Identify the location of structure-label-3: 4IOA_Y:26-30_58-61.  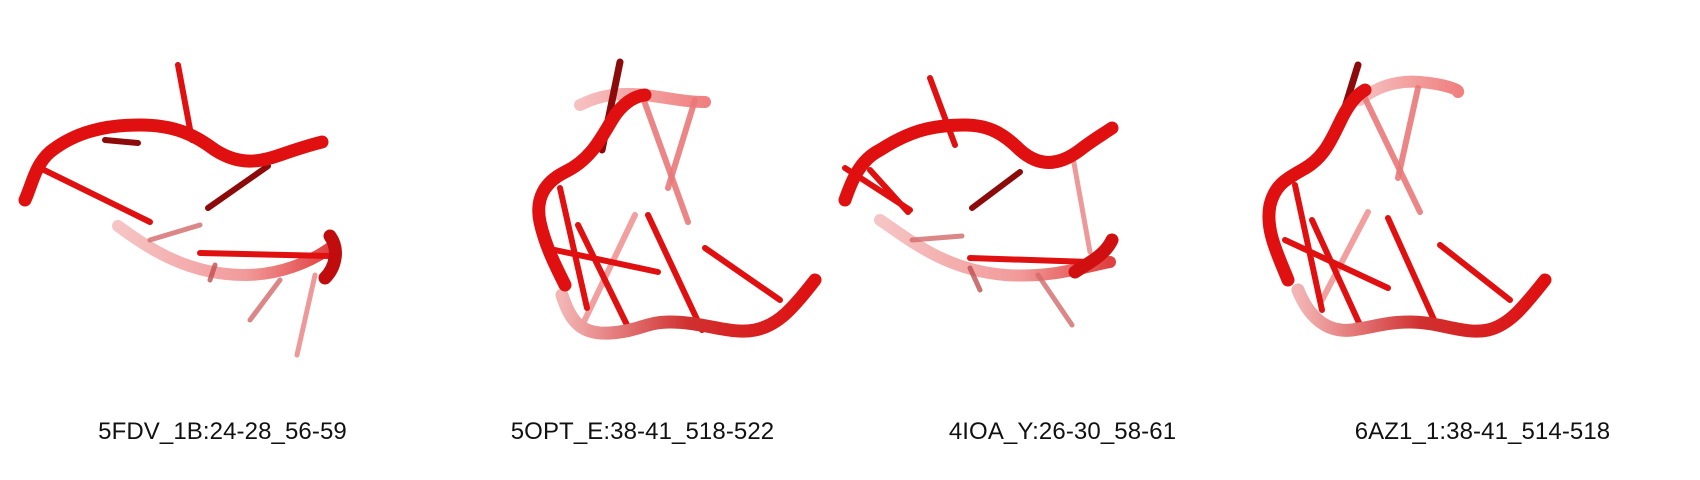
(1062, 431).